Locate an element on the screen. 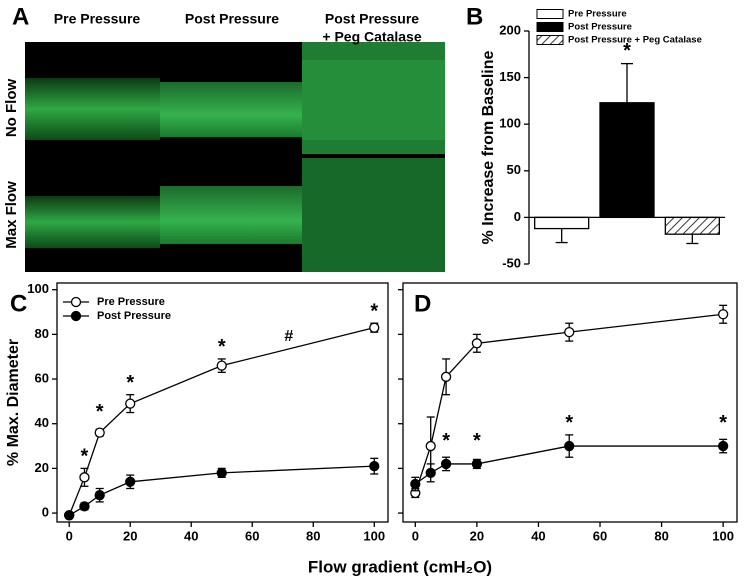 The width and height of the screenshot is (745, 588). column-label: + Peg Catalase is located at coordinates (371, 37).